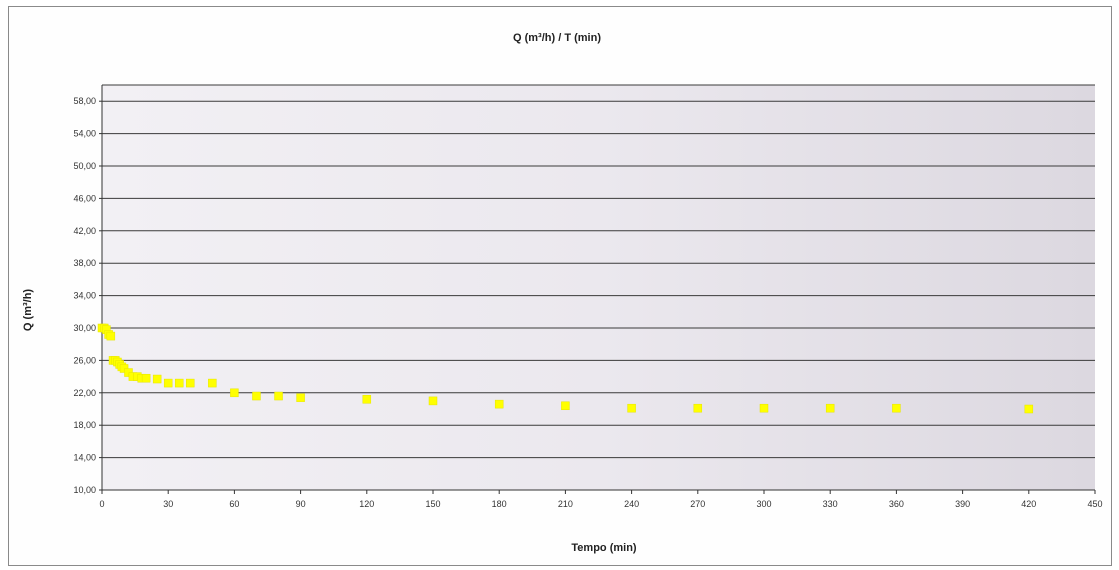 The height and width of the screenshot is (570, 1119). What do you see at coordinates (84, 490) in the screenshot?
I see `y-tick-label: 10,00` at bounding box center [84, 490].